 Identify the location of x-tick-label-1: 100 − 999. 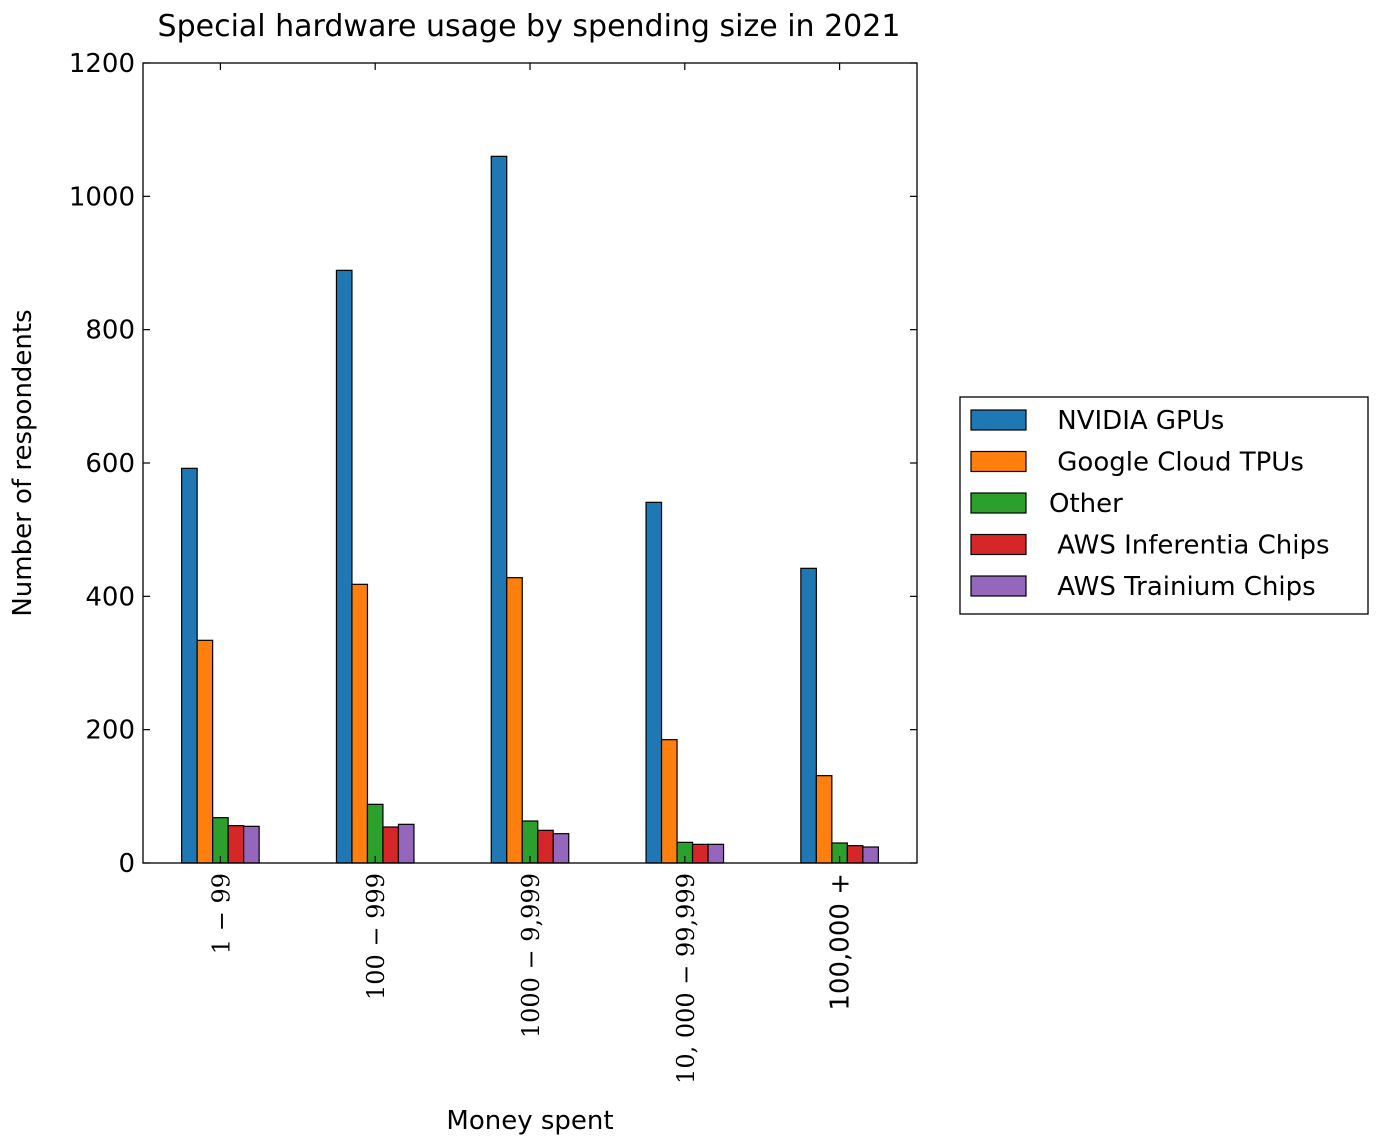
(376, 936).